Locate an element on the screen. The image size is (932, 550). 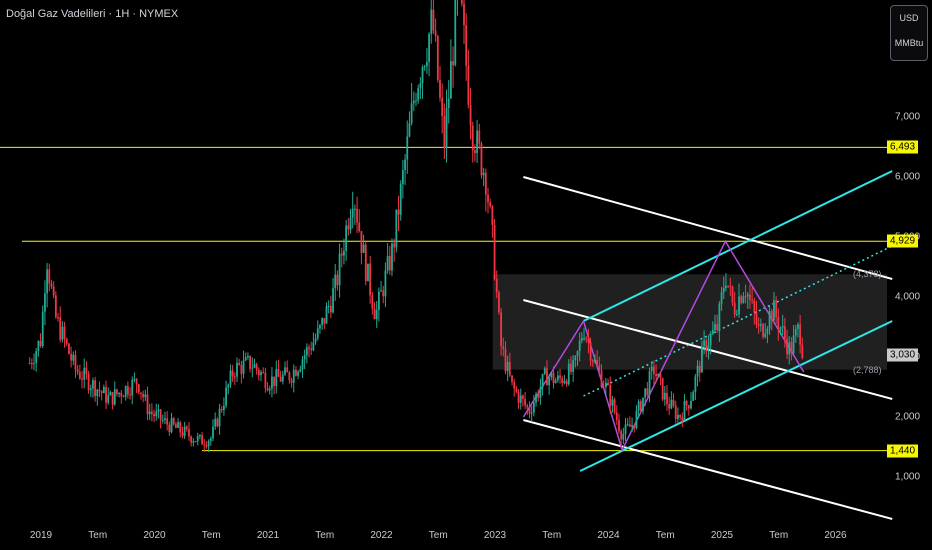
purple-wave is located at coordinates (663, 346).